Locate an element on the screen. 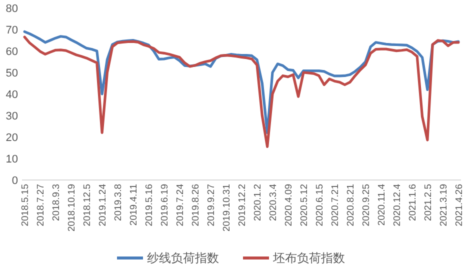 The width and height of the screenshot is (466, 272). x-tick-label: 2019.4.11 is located at coordinates (134, 205).